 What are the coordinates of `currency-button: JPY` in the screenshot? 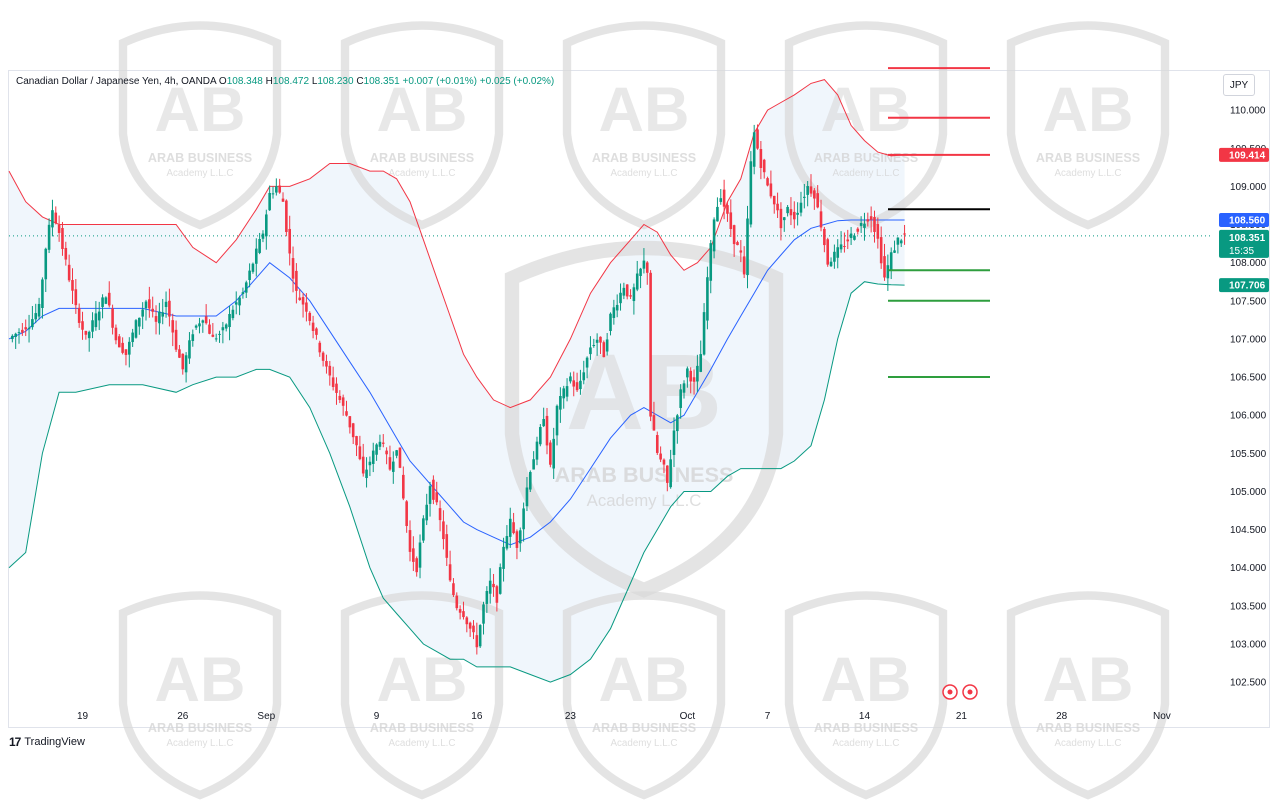 It's located at (1239, 85).